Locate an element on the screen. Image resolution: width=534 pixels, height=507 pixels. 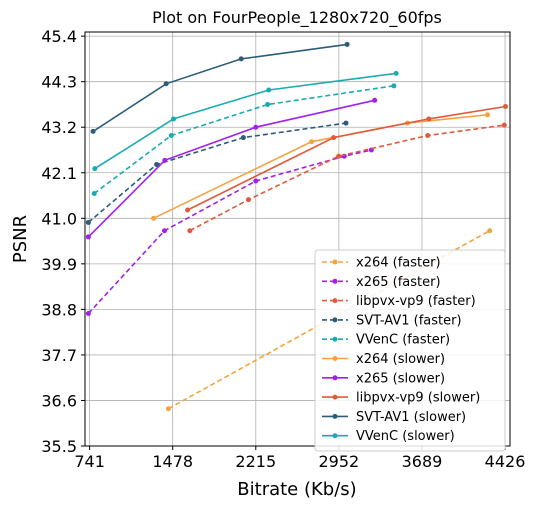
series-line-vvenc-faster is located at coordinates (244, 140).